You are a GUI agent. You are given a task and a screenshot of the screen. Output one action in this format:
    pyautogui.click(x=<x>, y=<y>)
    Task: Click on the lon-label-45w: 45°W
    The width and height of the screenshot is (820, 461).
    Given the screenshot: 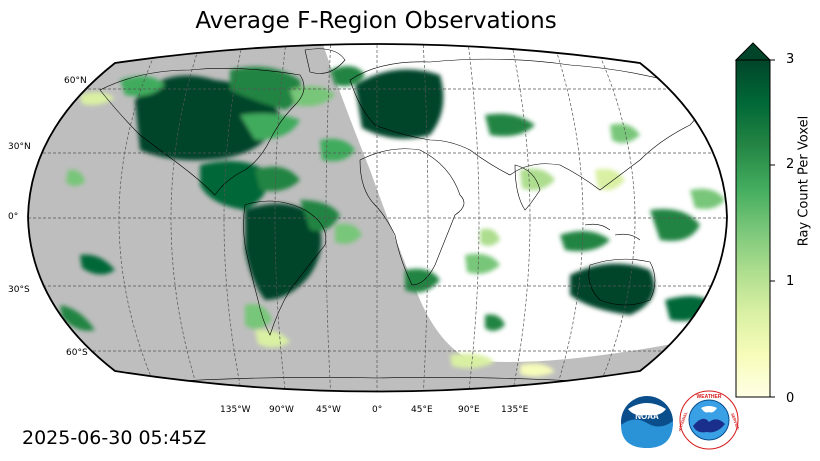 What is the action you would take?
    pyautogui.click(x=328, y=410)
    